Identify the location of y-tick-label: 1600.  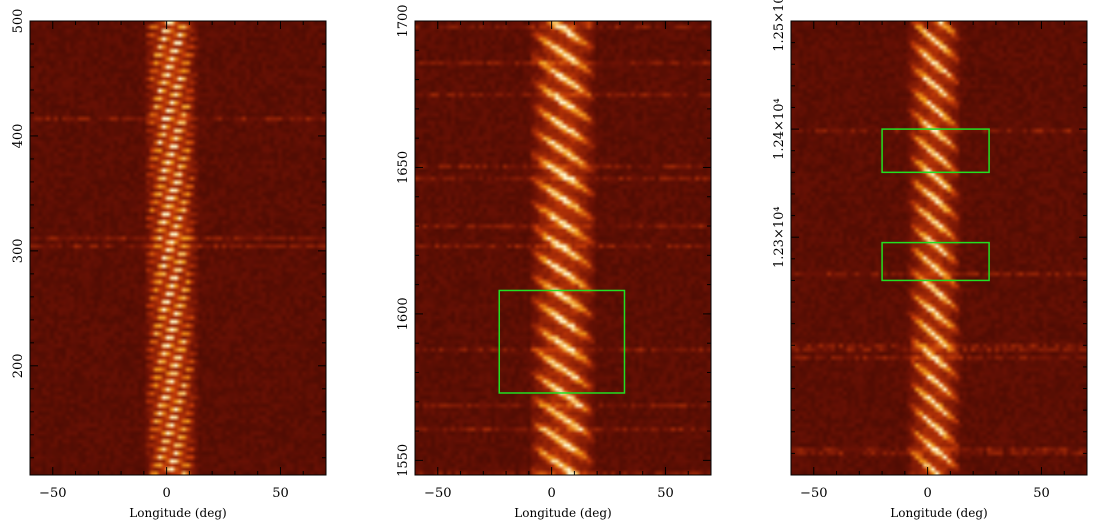
(403, 313).